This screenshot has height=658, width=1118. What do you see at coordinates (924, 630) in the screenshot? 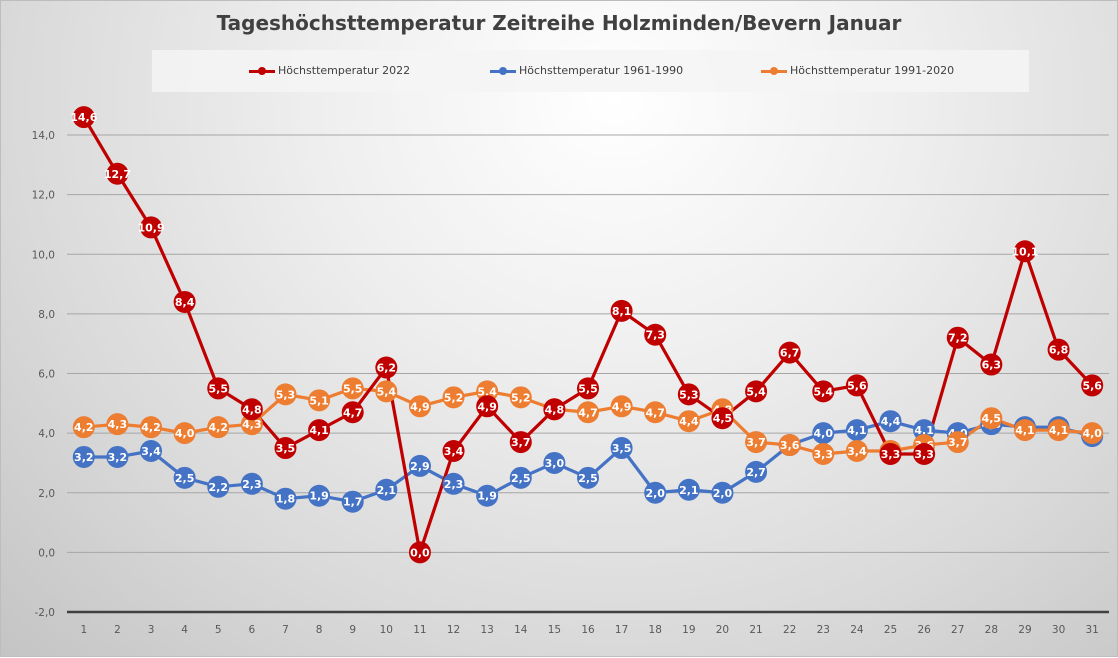
I see `x-tick-label: 26` at bounding box center [924, 630].